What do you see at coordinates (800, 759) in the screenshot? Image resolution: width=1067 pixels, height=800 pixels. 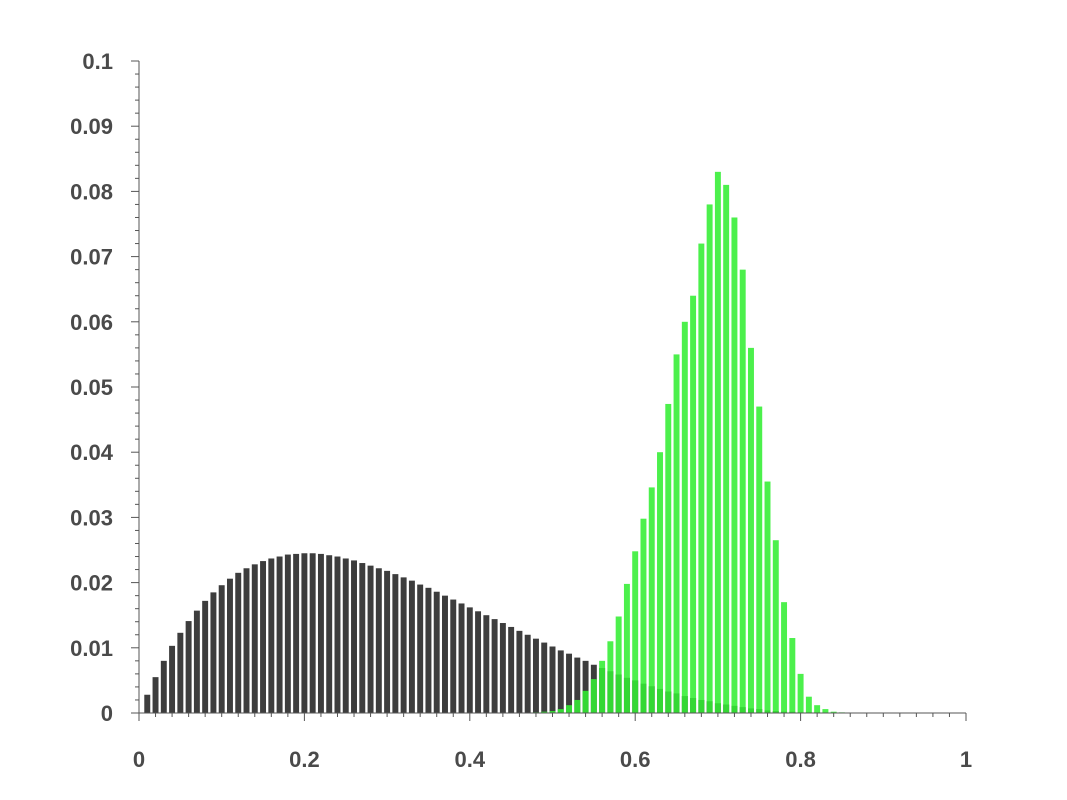 I see `x-tick-label: 0.8` at bounding box center [800, 759].